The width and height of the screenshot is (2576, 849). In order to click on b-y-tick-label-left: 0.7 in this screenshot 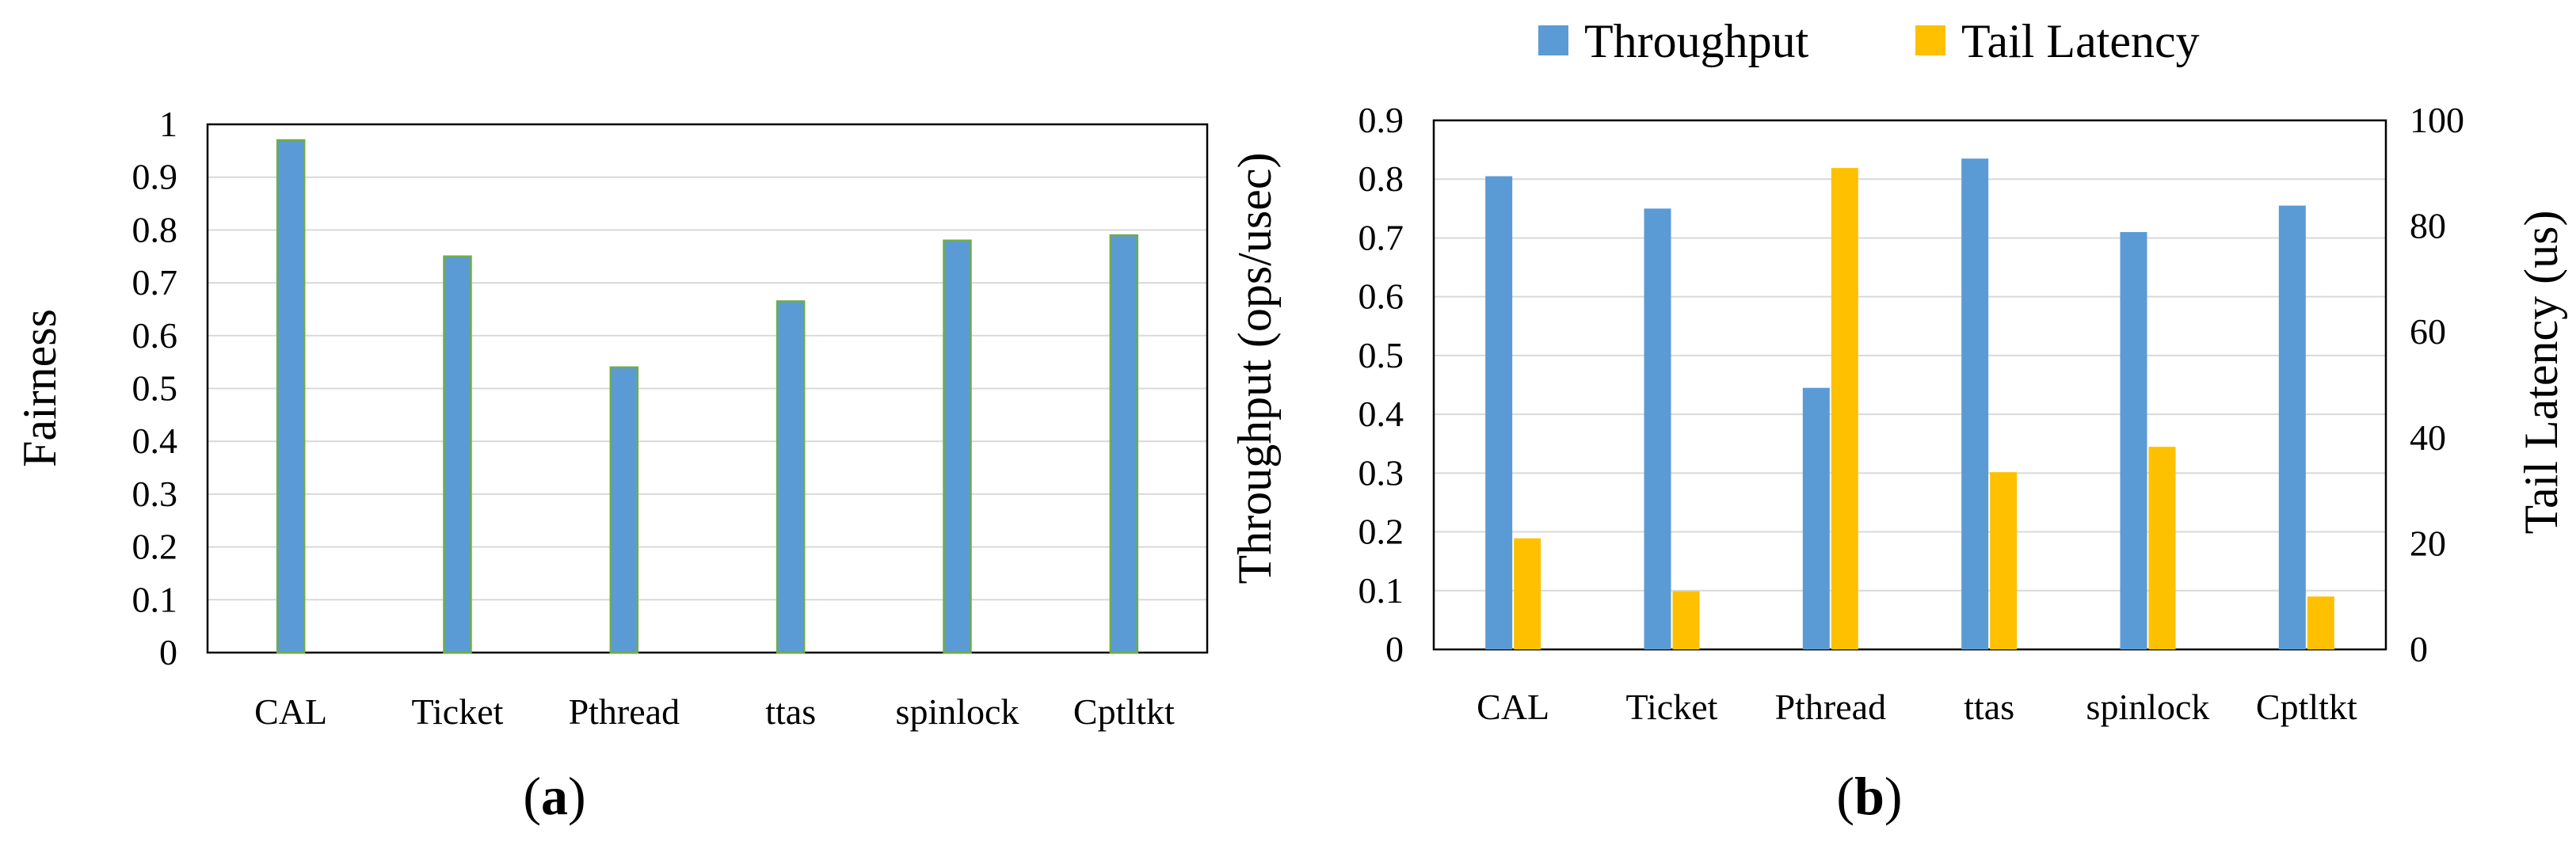, I will do `click(1381, 237)`.